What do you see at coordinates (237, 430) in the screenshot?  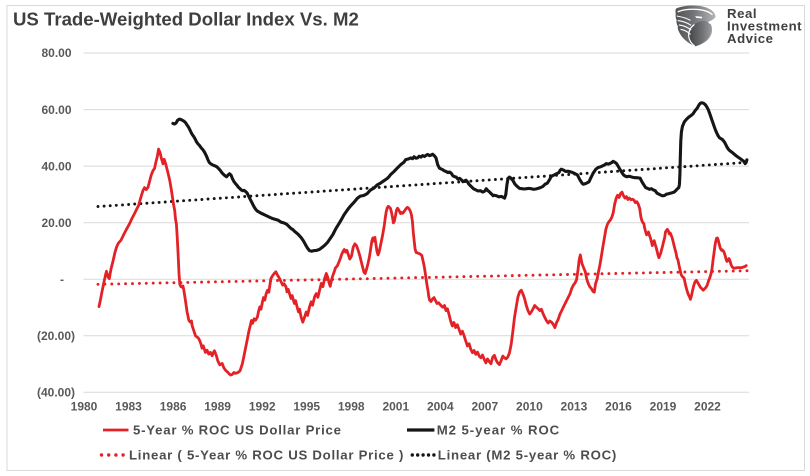 I see `svg-text: 5-Year % ROC US Dollar Price` at bounding box center [237, 430].